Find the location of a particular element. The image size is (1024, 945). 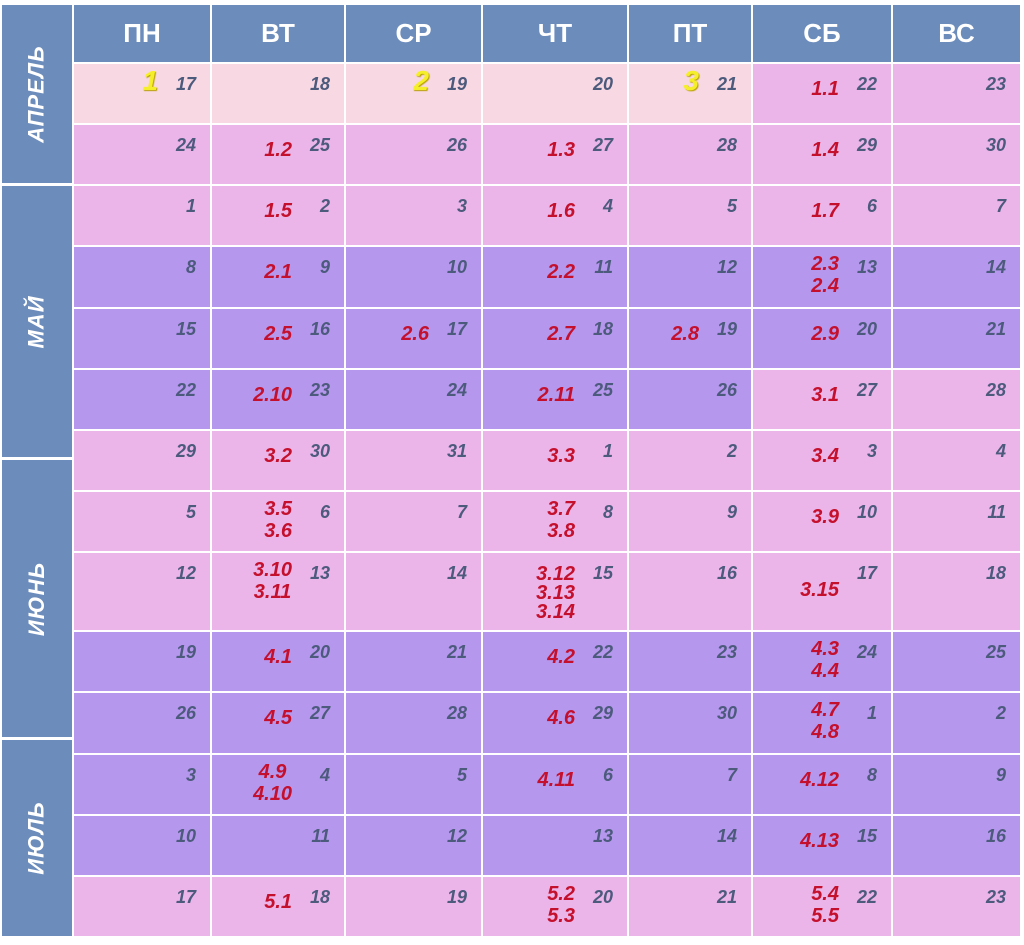

task-label: 4.2 is located at coordinates (561, 657).